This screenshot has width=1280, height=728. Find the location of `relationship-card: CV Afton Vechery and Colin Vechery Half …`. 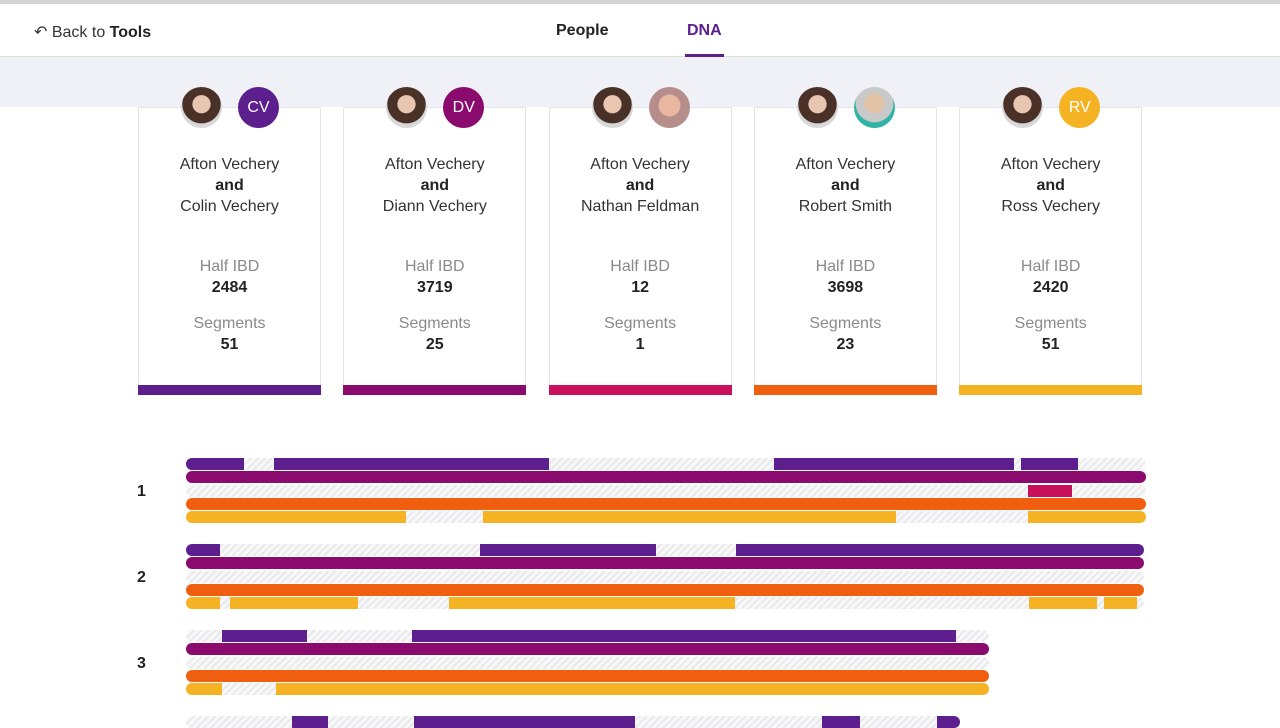

relationship-card: CV Afton Vechery and Colin Vechery Half … is located at coordinates (229, 241).